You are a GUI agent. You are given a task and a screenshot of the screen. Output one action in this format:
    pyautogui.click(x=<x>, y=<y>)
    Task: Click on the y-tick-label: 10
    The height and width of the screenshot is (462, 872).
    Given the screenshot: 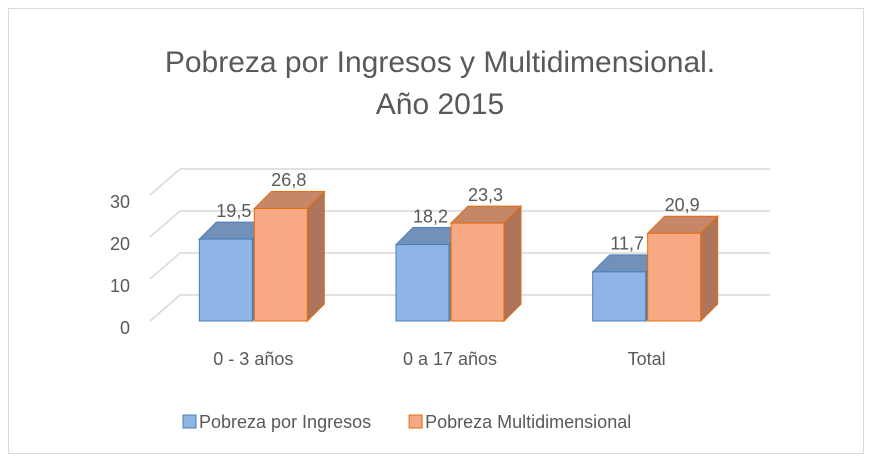 What is the action you would take?
    pyautogui.click(x=120, y=286)
    